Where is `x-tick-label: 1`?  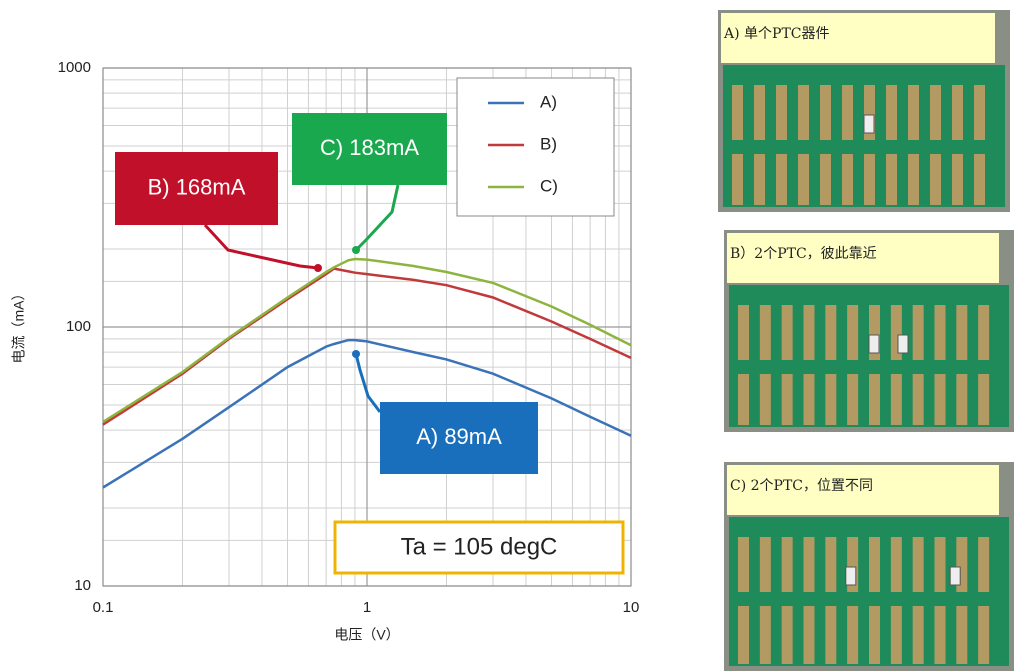
x-tick-label: 1 is located at coordinates (367, 607).